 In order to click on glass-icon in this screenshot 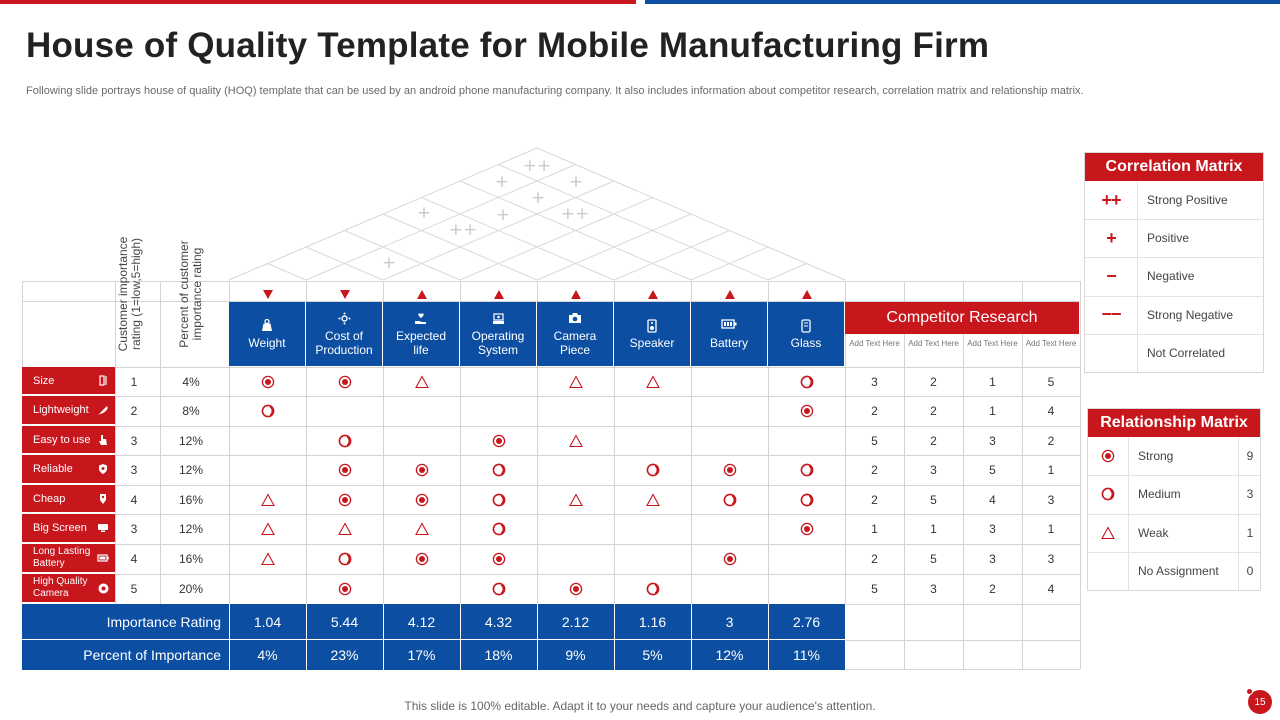, I will do `click(806, 326)`.